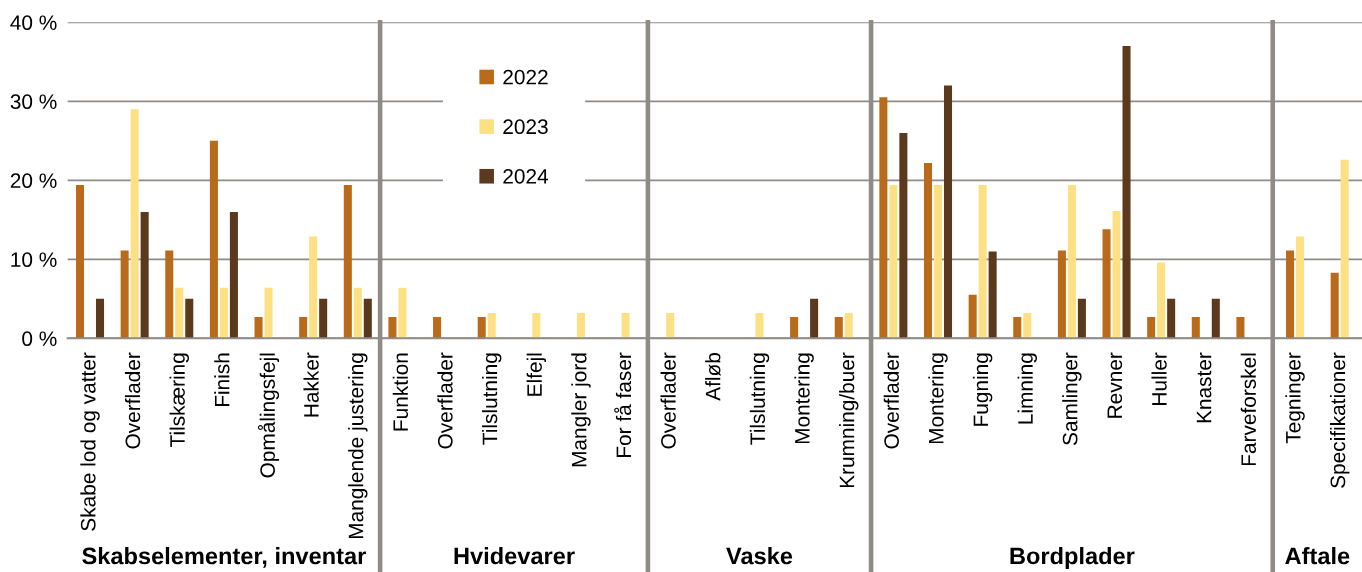 The height and width of the screenshot is (572, 1362). Describe the element at coordinates (90, 441) in the screenshot. I see `x-tick-label: Skabe lod og vatter` at that location.